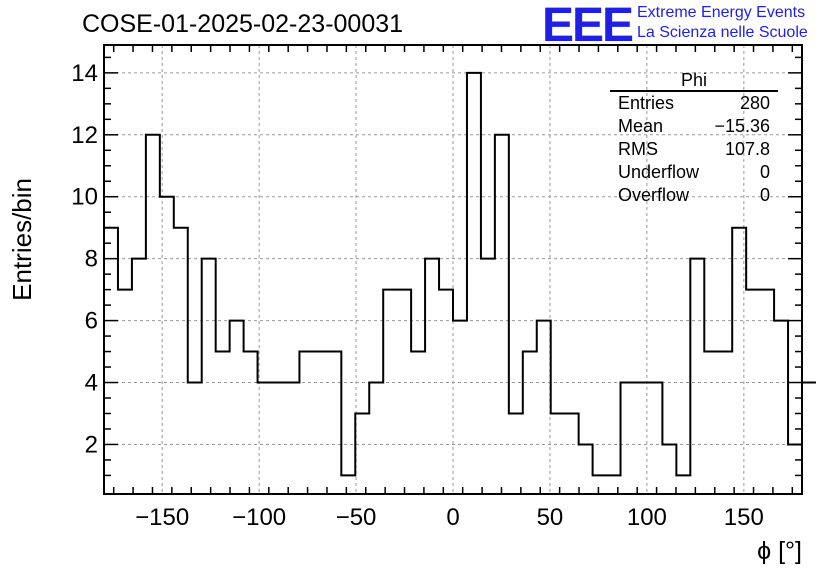 The height and width of the screenshot is (572, 836). What do you see at coordinates (694, 195) in the screenshot?
I see `stats-row-overflow: Overflow 0` at bounding box center [694, 195].